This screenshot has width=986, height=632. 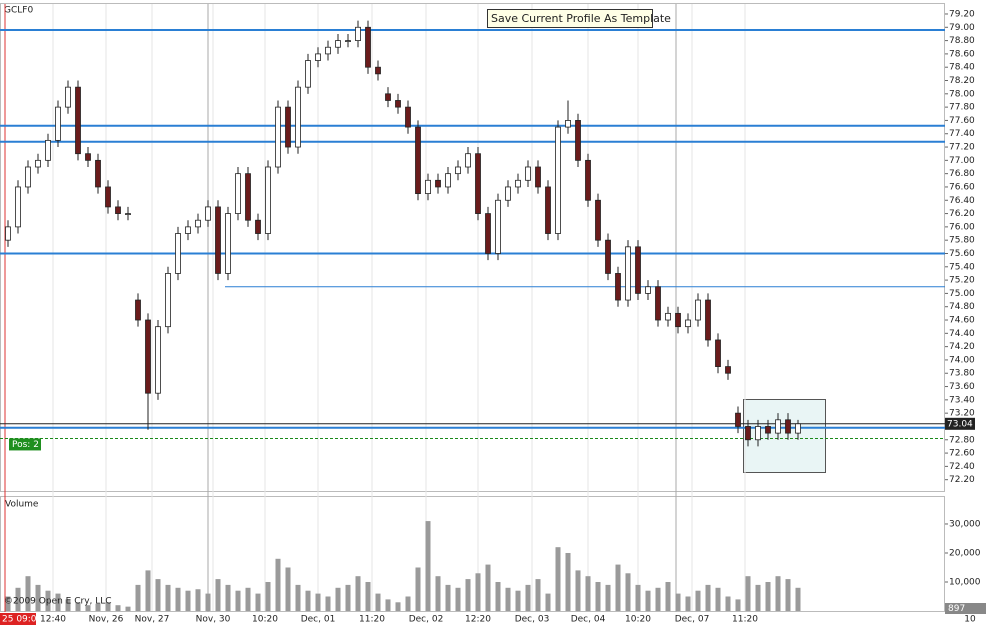 I want to click on symbol: GCLF0, so click(x=18, y=11).